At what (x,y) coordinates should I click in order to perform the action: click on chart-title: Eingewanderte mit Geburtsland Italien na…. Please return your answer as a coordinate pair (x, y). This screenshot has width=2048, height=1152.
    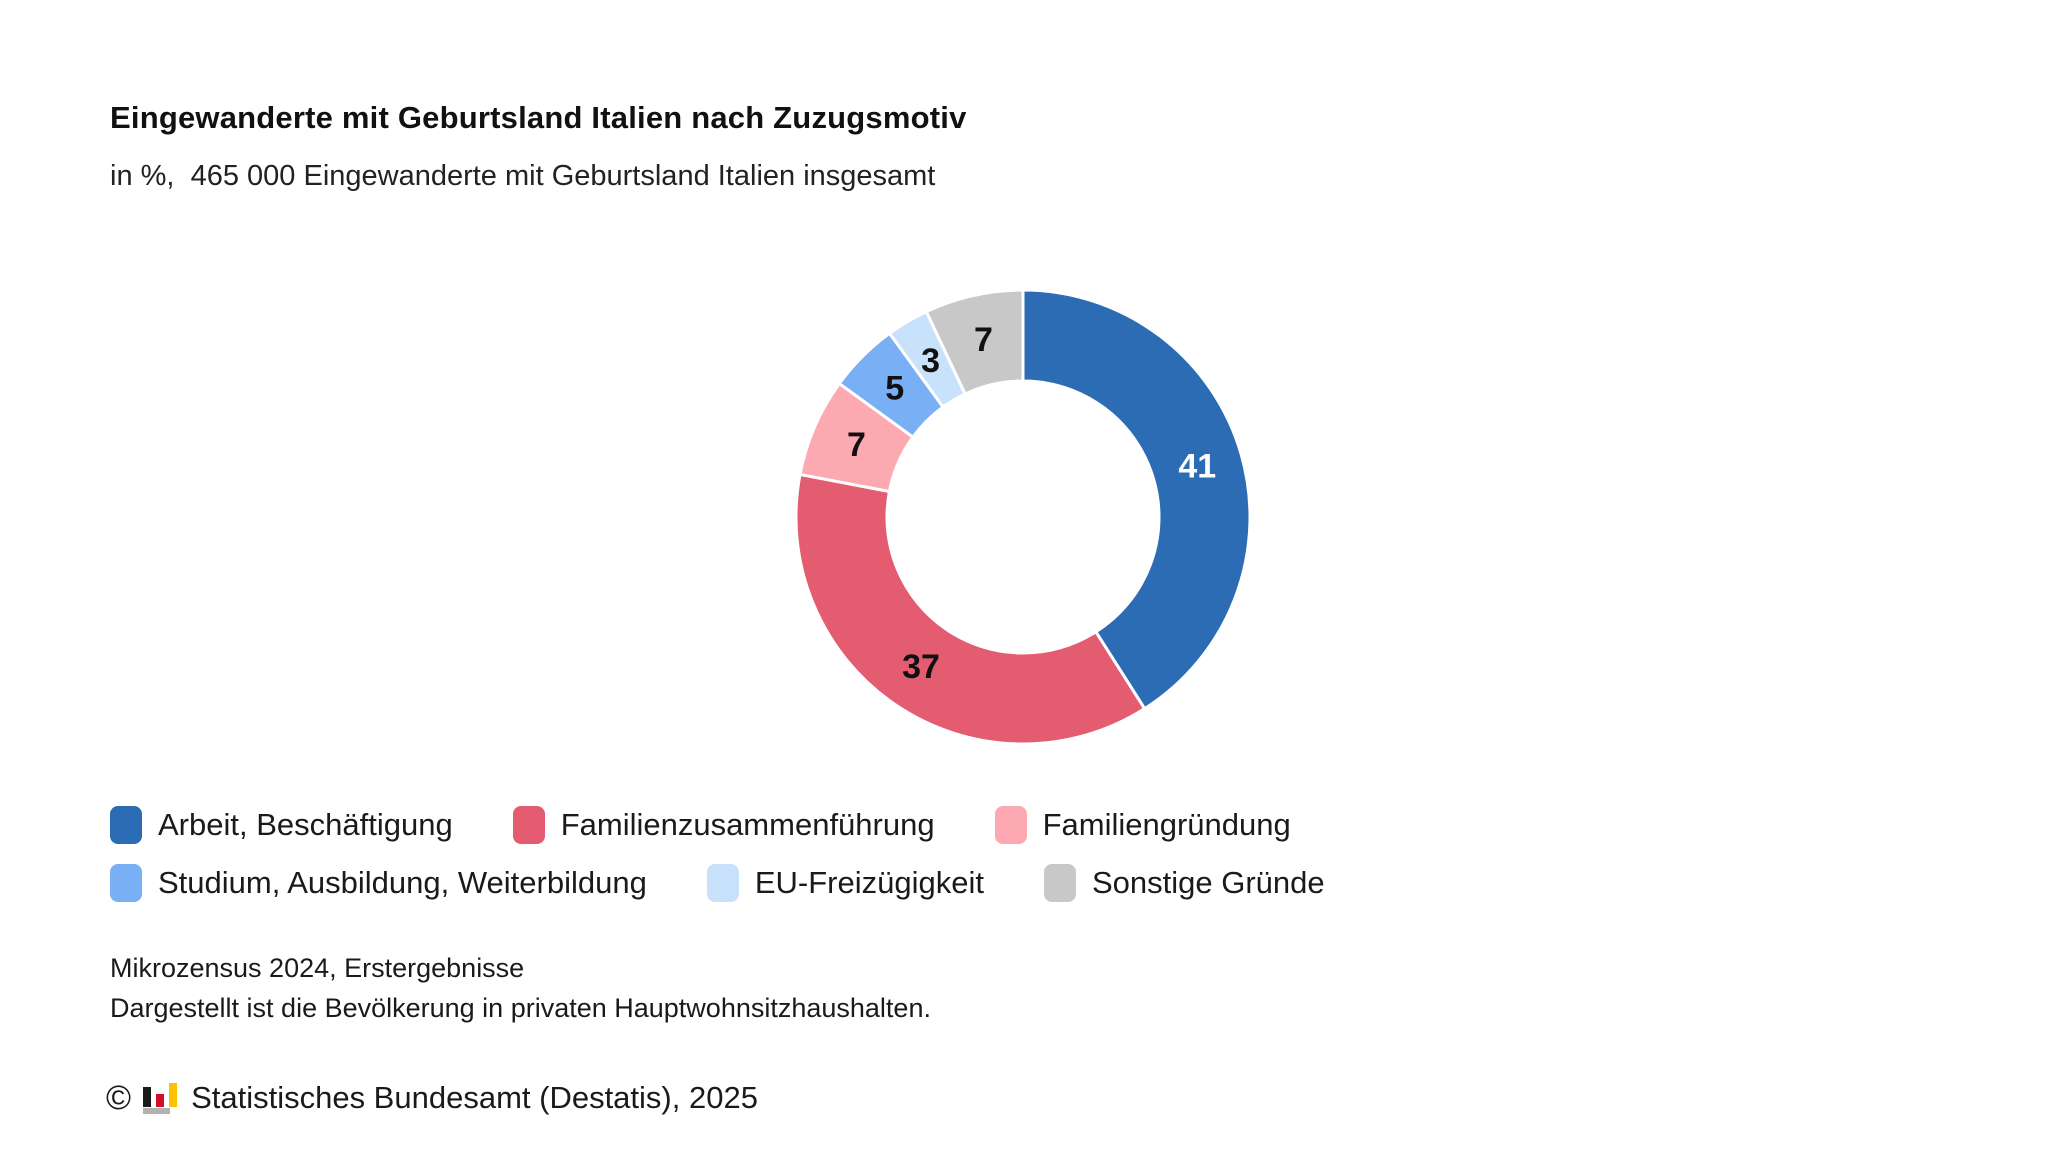
    Looking at the image, I should click on (538, 117).